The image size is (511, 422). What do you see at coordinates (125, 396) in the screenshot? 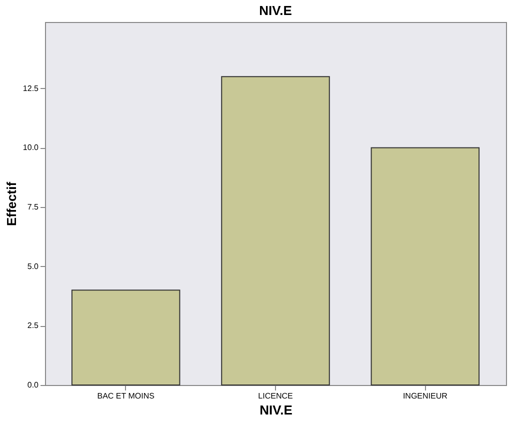
I see `x-tick-label: BAC ET MOINS` at bounding box center [125, 396].